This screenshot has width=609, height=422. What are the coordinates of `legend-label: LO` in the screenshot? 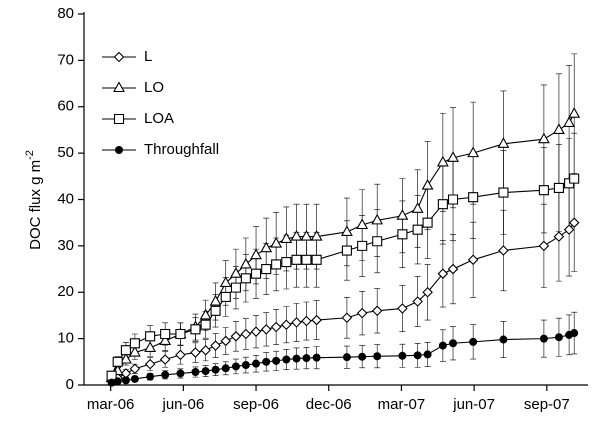 It's located at (154, 87).